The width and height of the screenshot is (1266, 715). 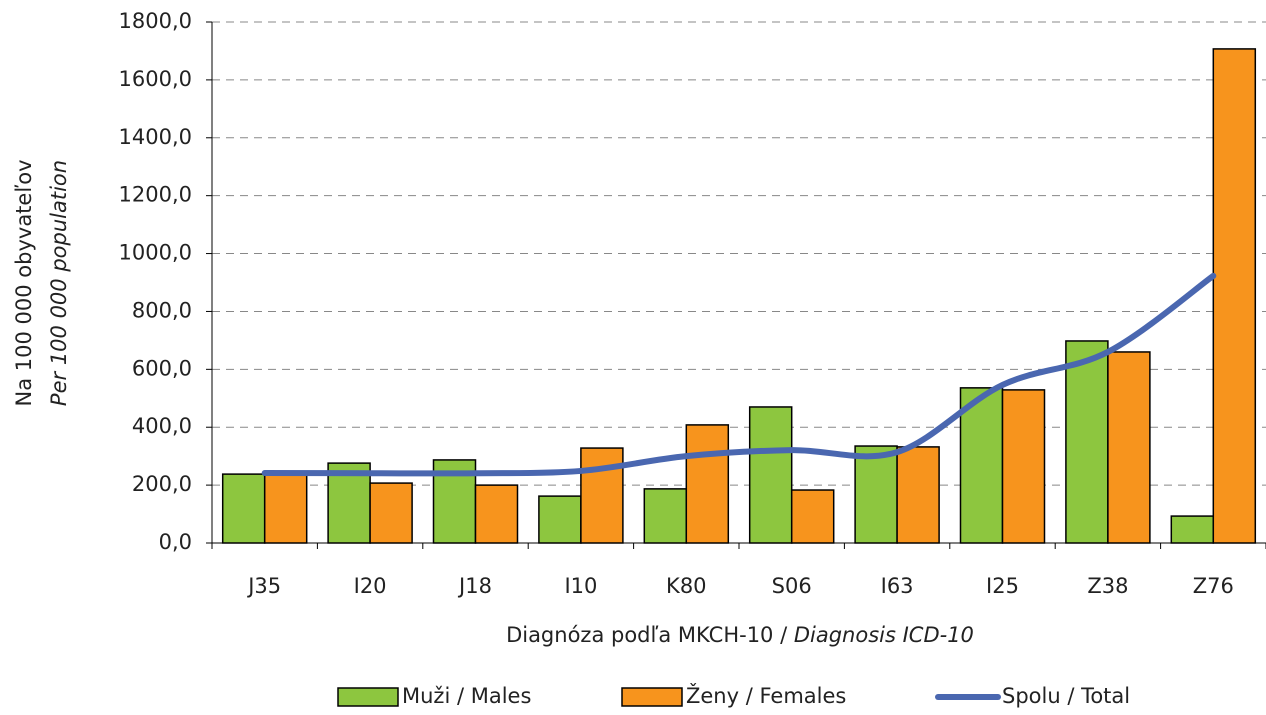 I want to click on y-tick-label: 0,0, so click(x=175, y=542).